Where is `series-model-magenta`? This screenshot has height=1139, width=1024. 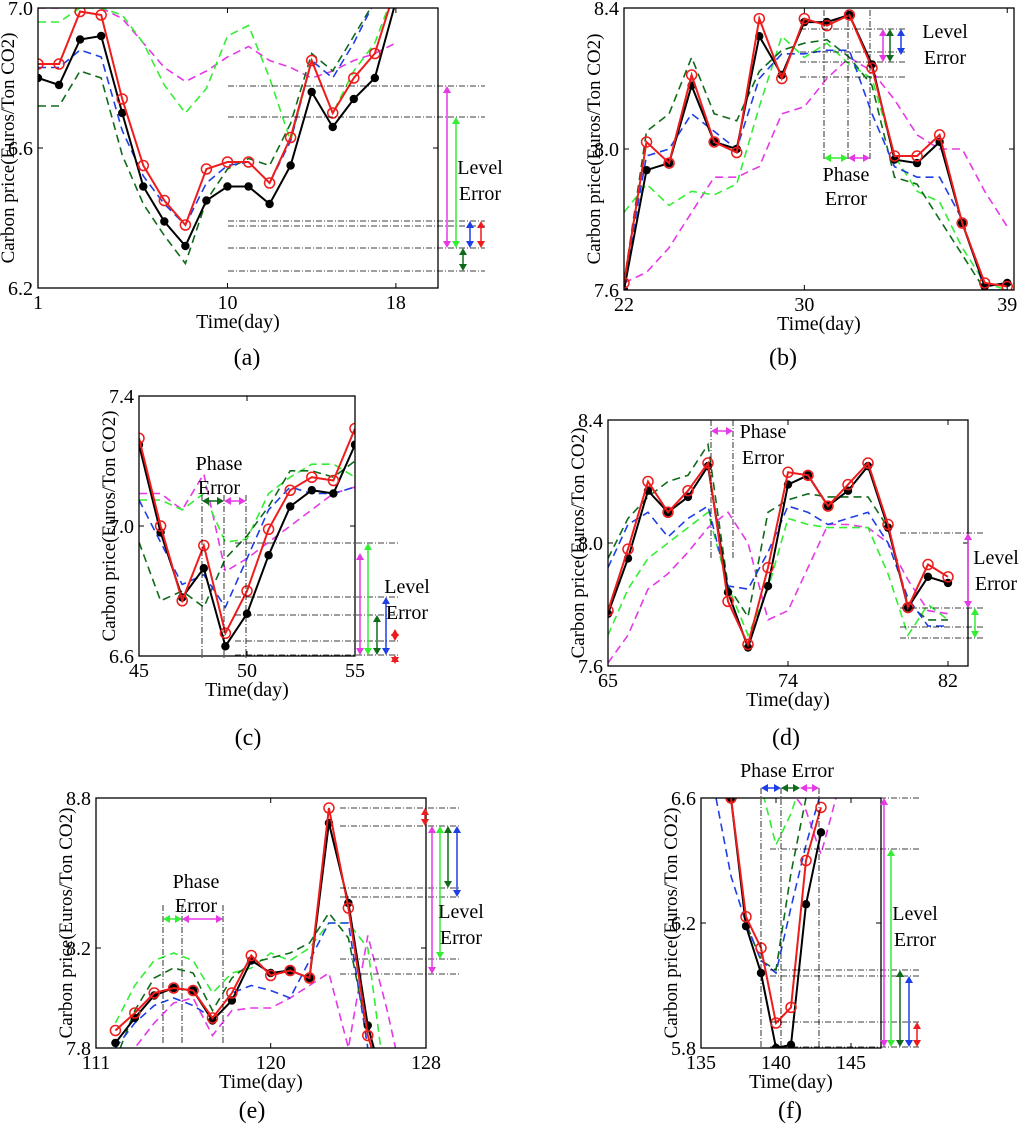
series-model-magenta is located at coordinates (265, 991).